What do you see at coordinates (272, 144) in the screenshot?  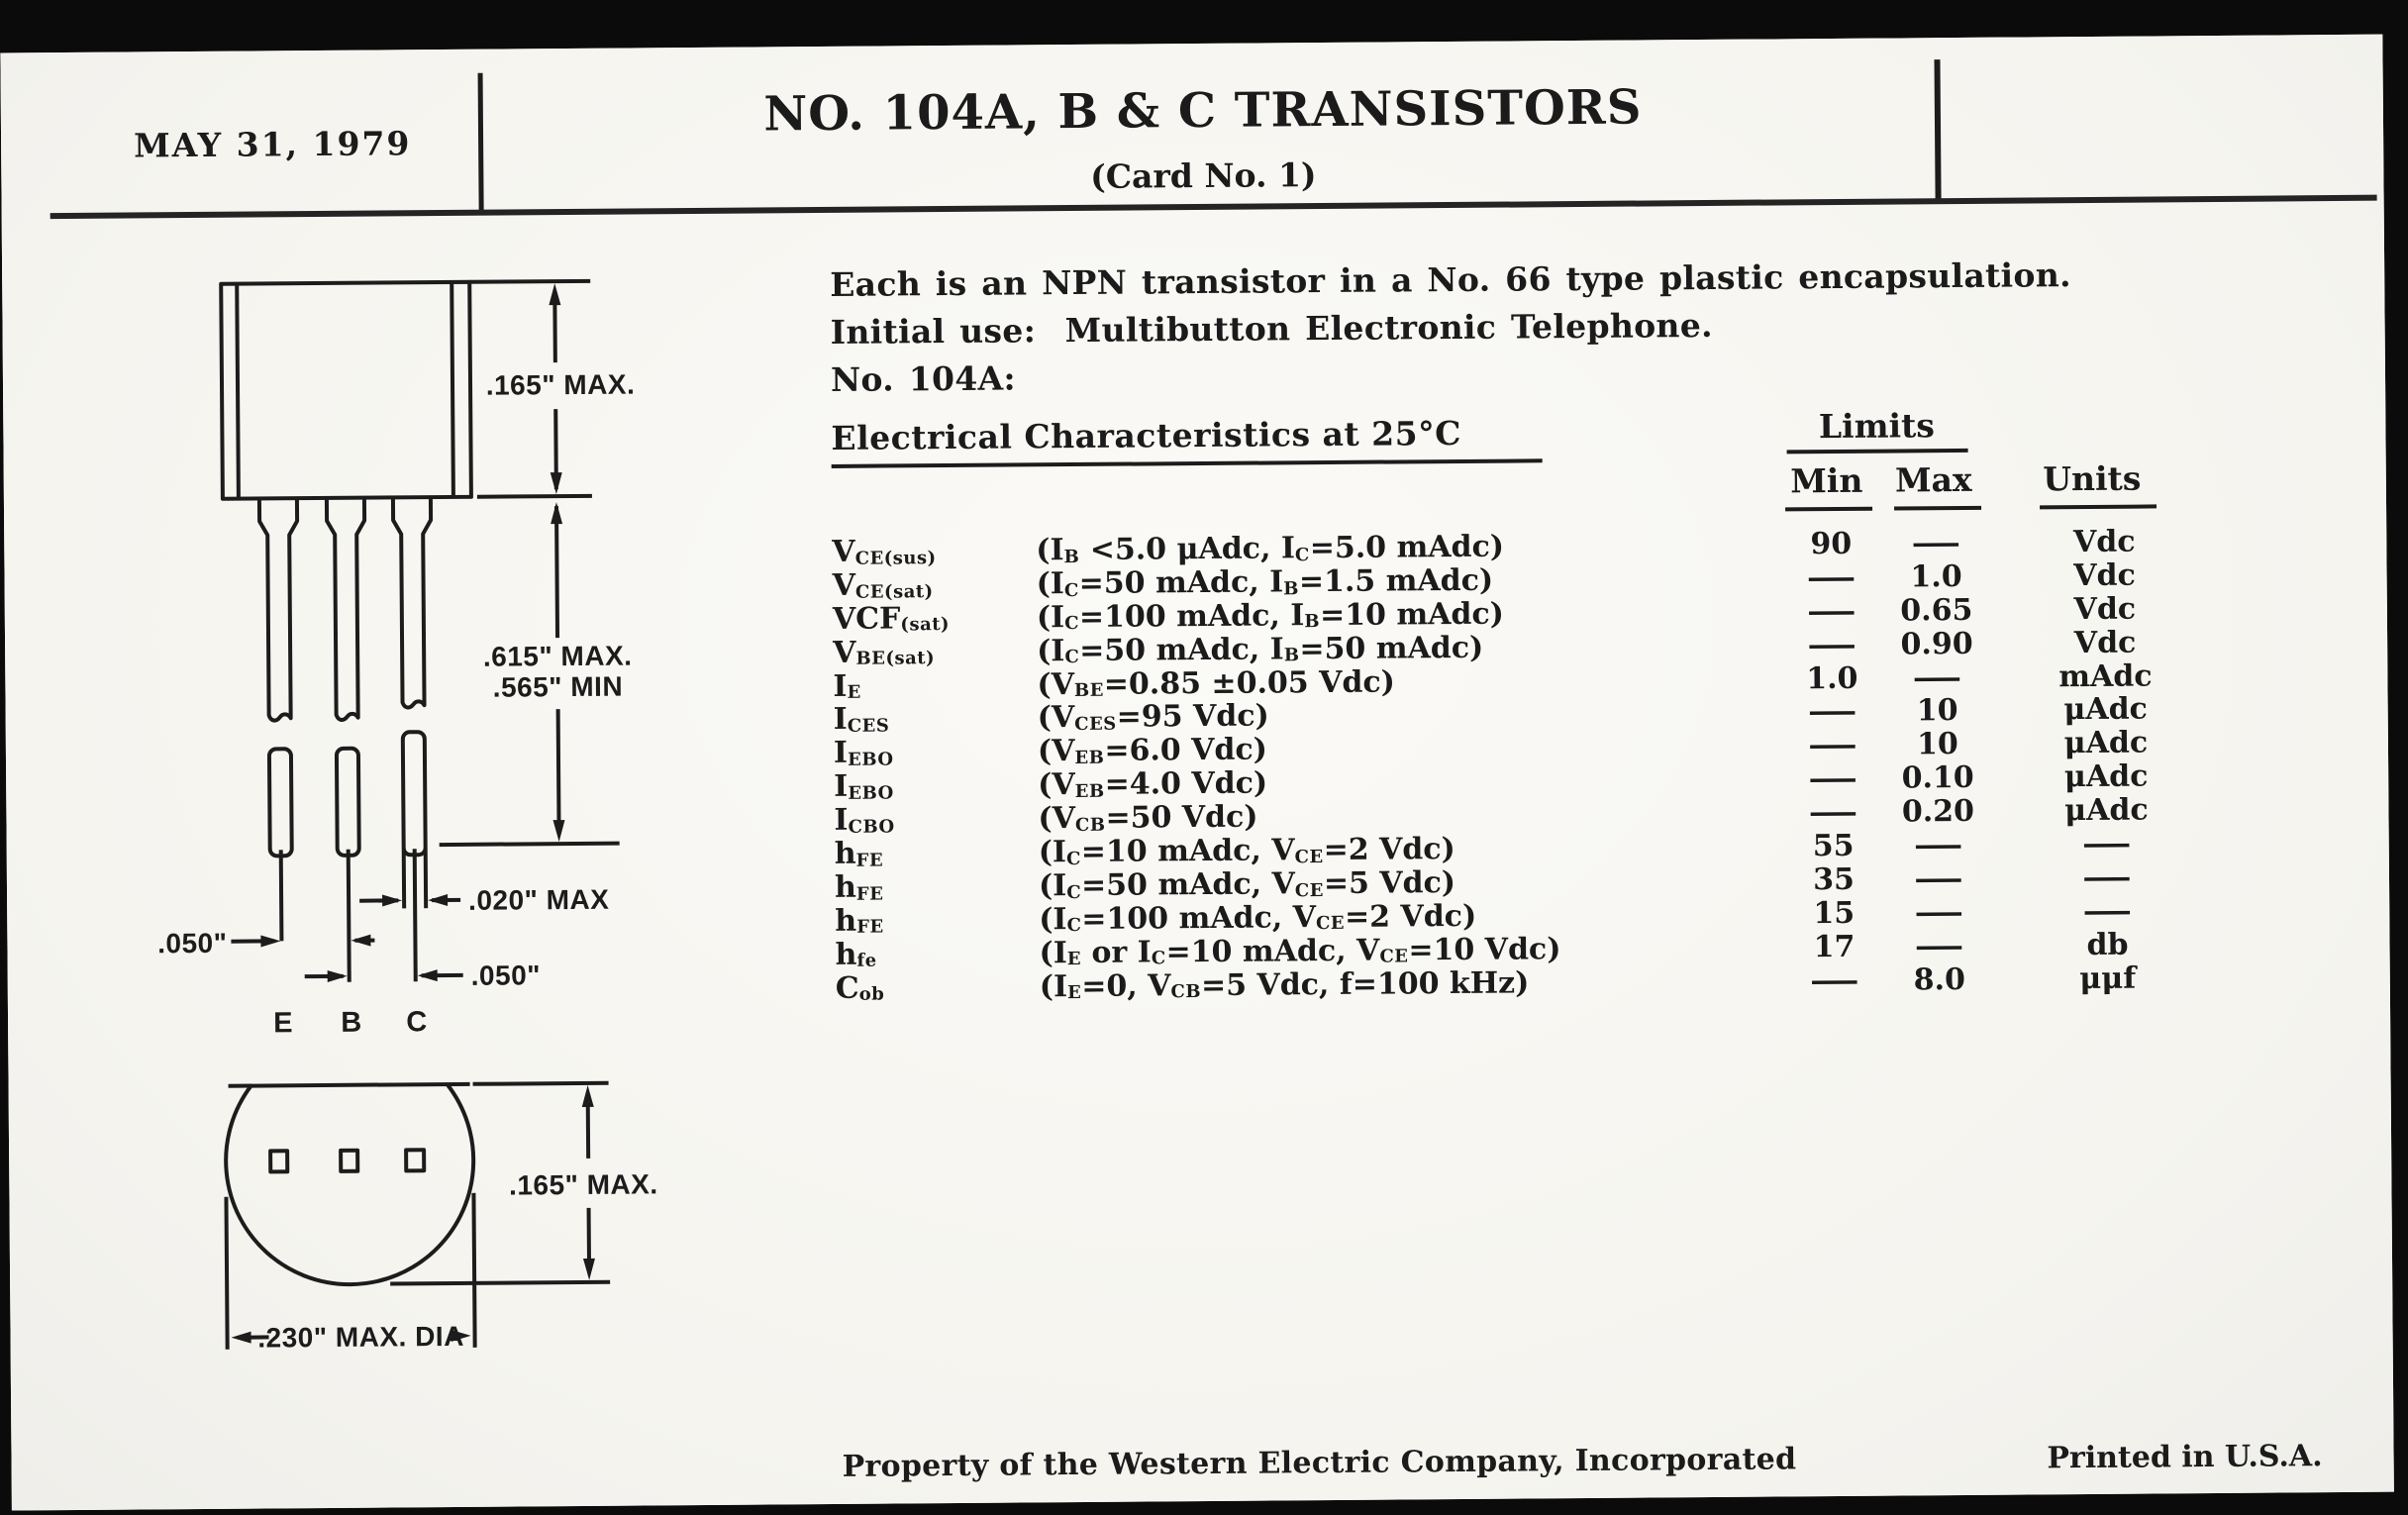 I see `card-date: MAY 31, 1979` at bounding box center [272, 144].